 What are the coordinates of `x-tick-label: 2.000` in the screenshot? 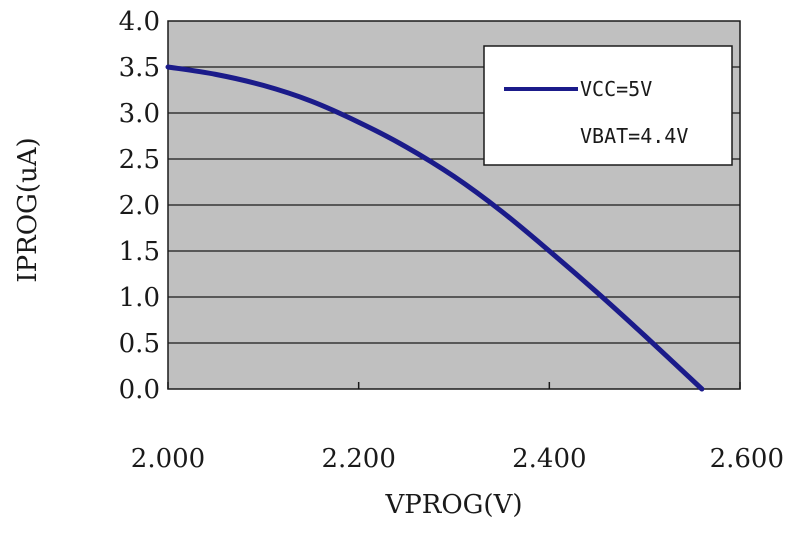 It's located at (168, 459).